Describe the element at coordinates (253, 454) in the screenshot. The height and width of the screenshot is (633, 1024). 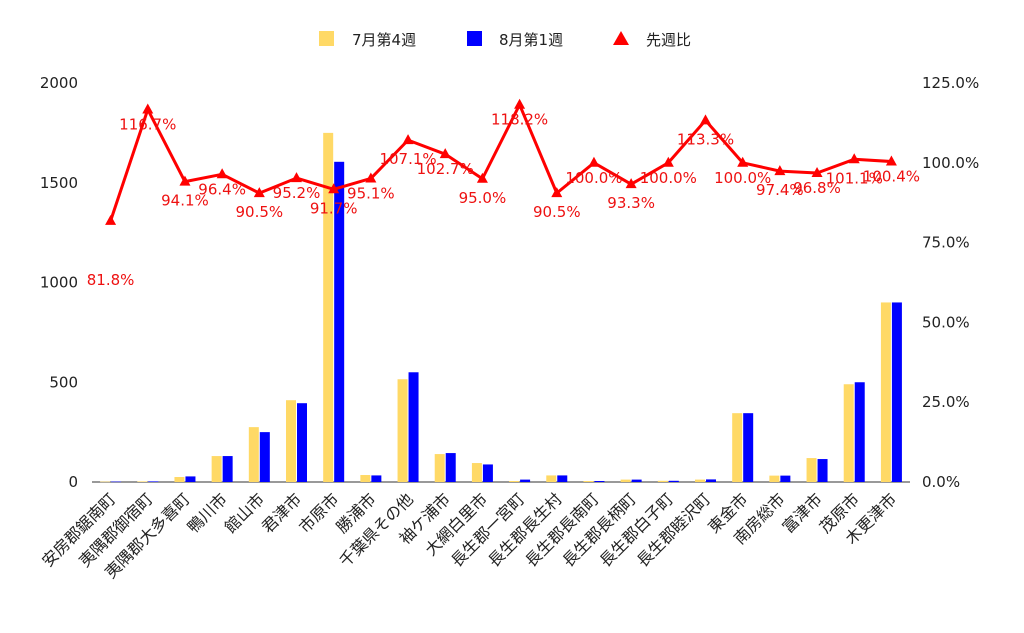
I see `bar-7月第4週-館山市` at that location.